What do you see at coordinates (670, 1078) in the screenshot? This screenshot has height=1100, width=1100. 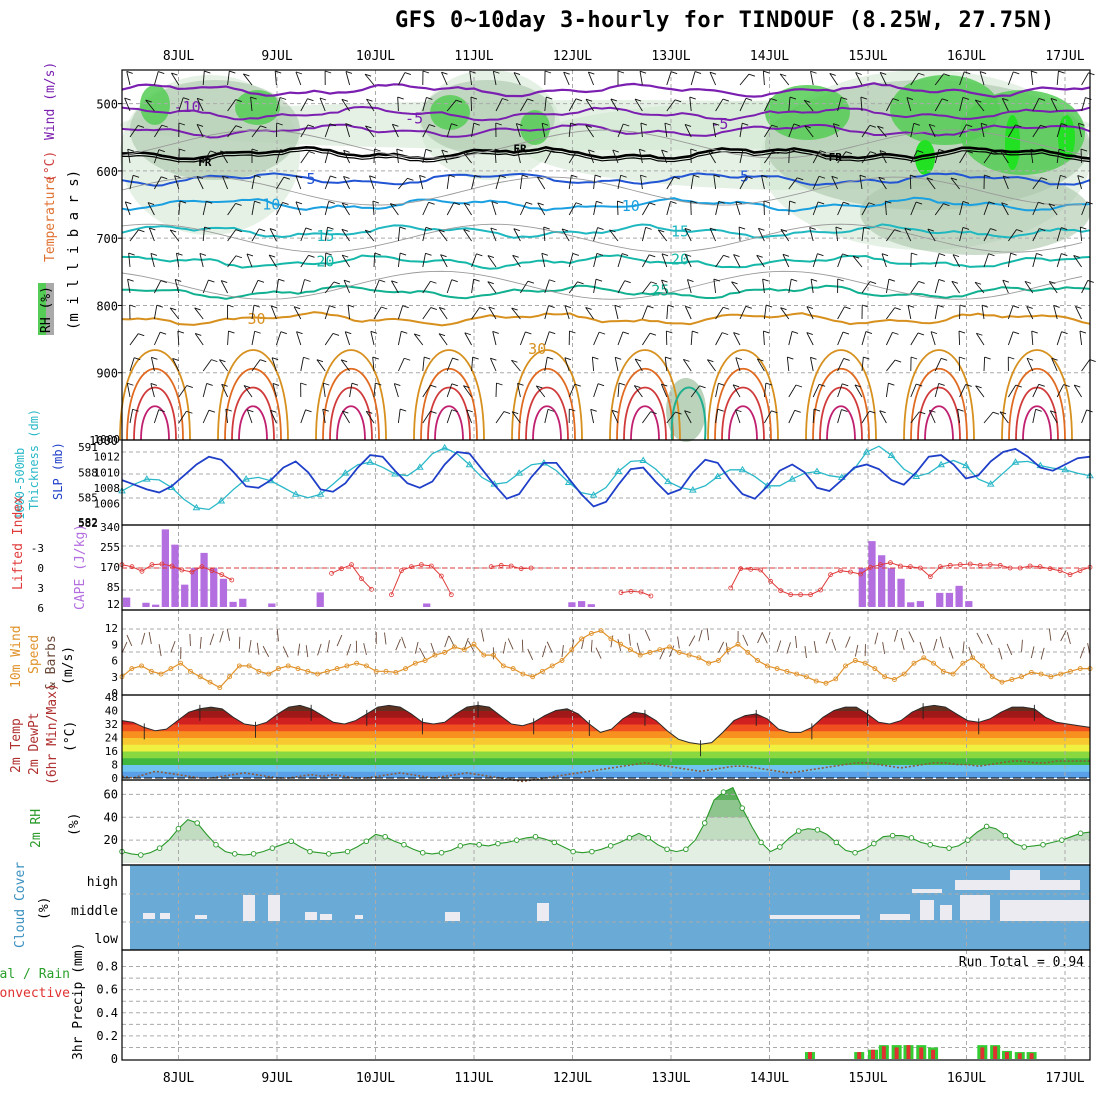 I see `day-label-bottom: 13JUL` at bounding box center [670, 1078].